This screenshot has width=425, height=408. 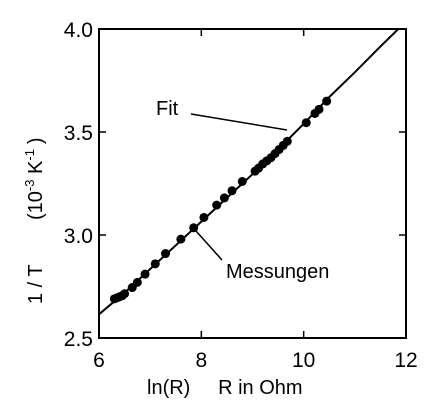 I want to click on y-unit-exponent-1: -3, so click(x=29, y=186).